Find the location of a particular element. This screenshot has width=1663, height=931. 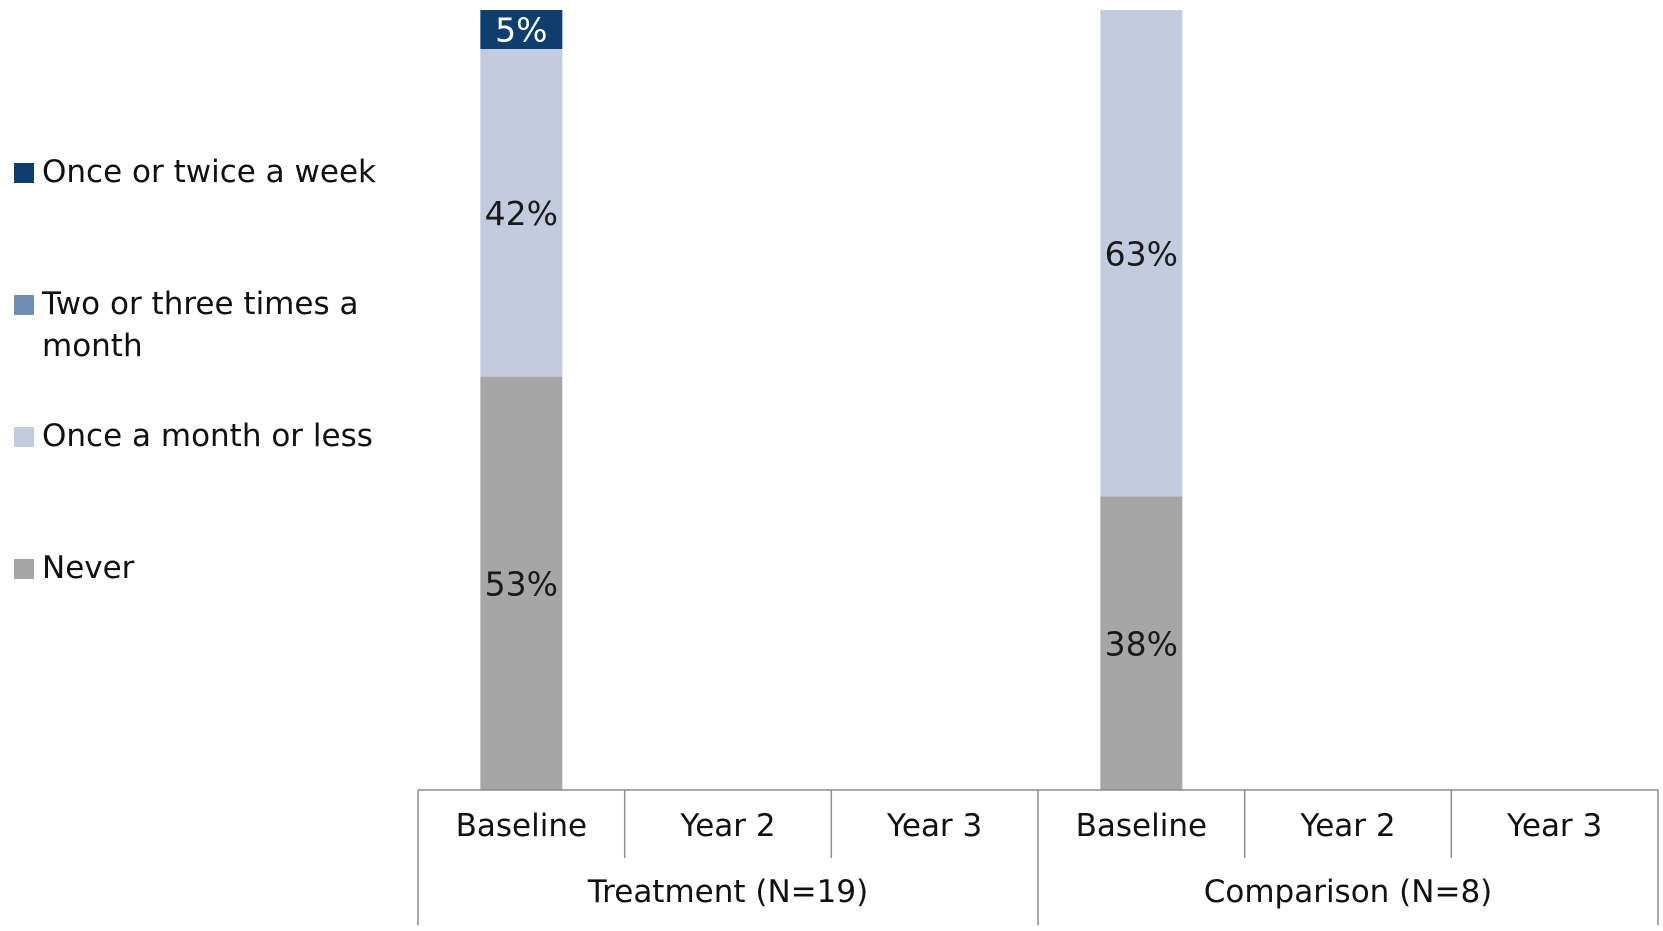

legend-item: Never is located at coordinates (74, 568).